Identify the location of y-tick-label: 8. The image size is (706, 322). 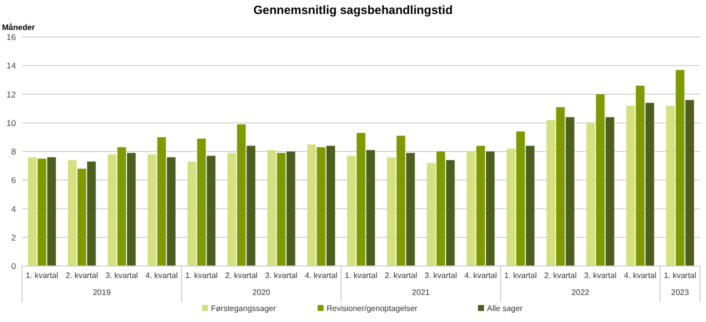
(13, 151).